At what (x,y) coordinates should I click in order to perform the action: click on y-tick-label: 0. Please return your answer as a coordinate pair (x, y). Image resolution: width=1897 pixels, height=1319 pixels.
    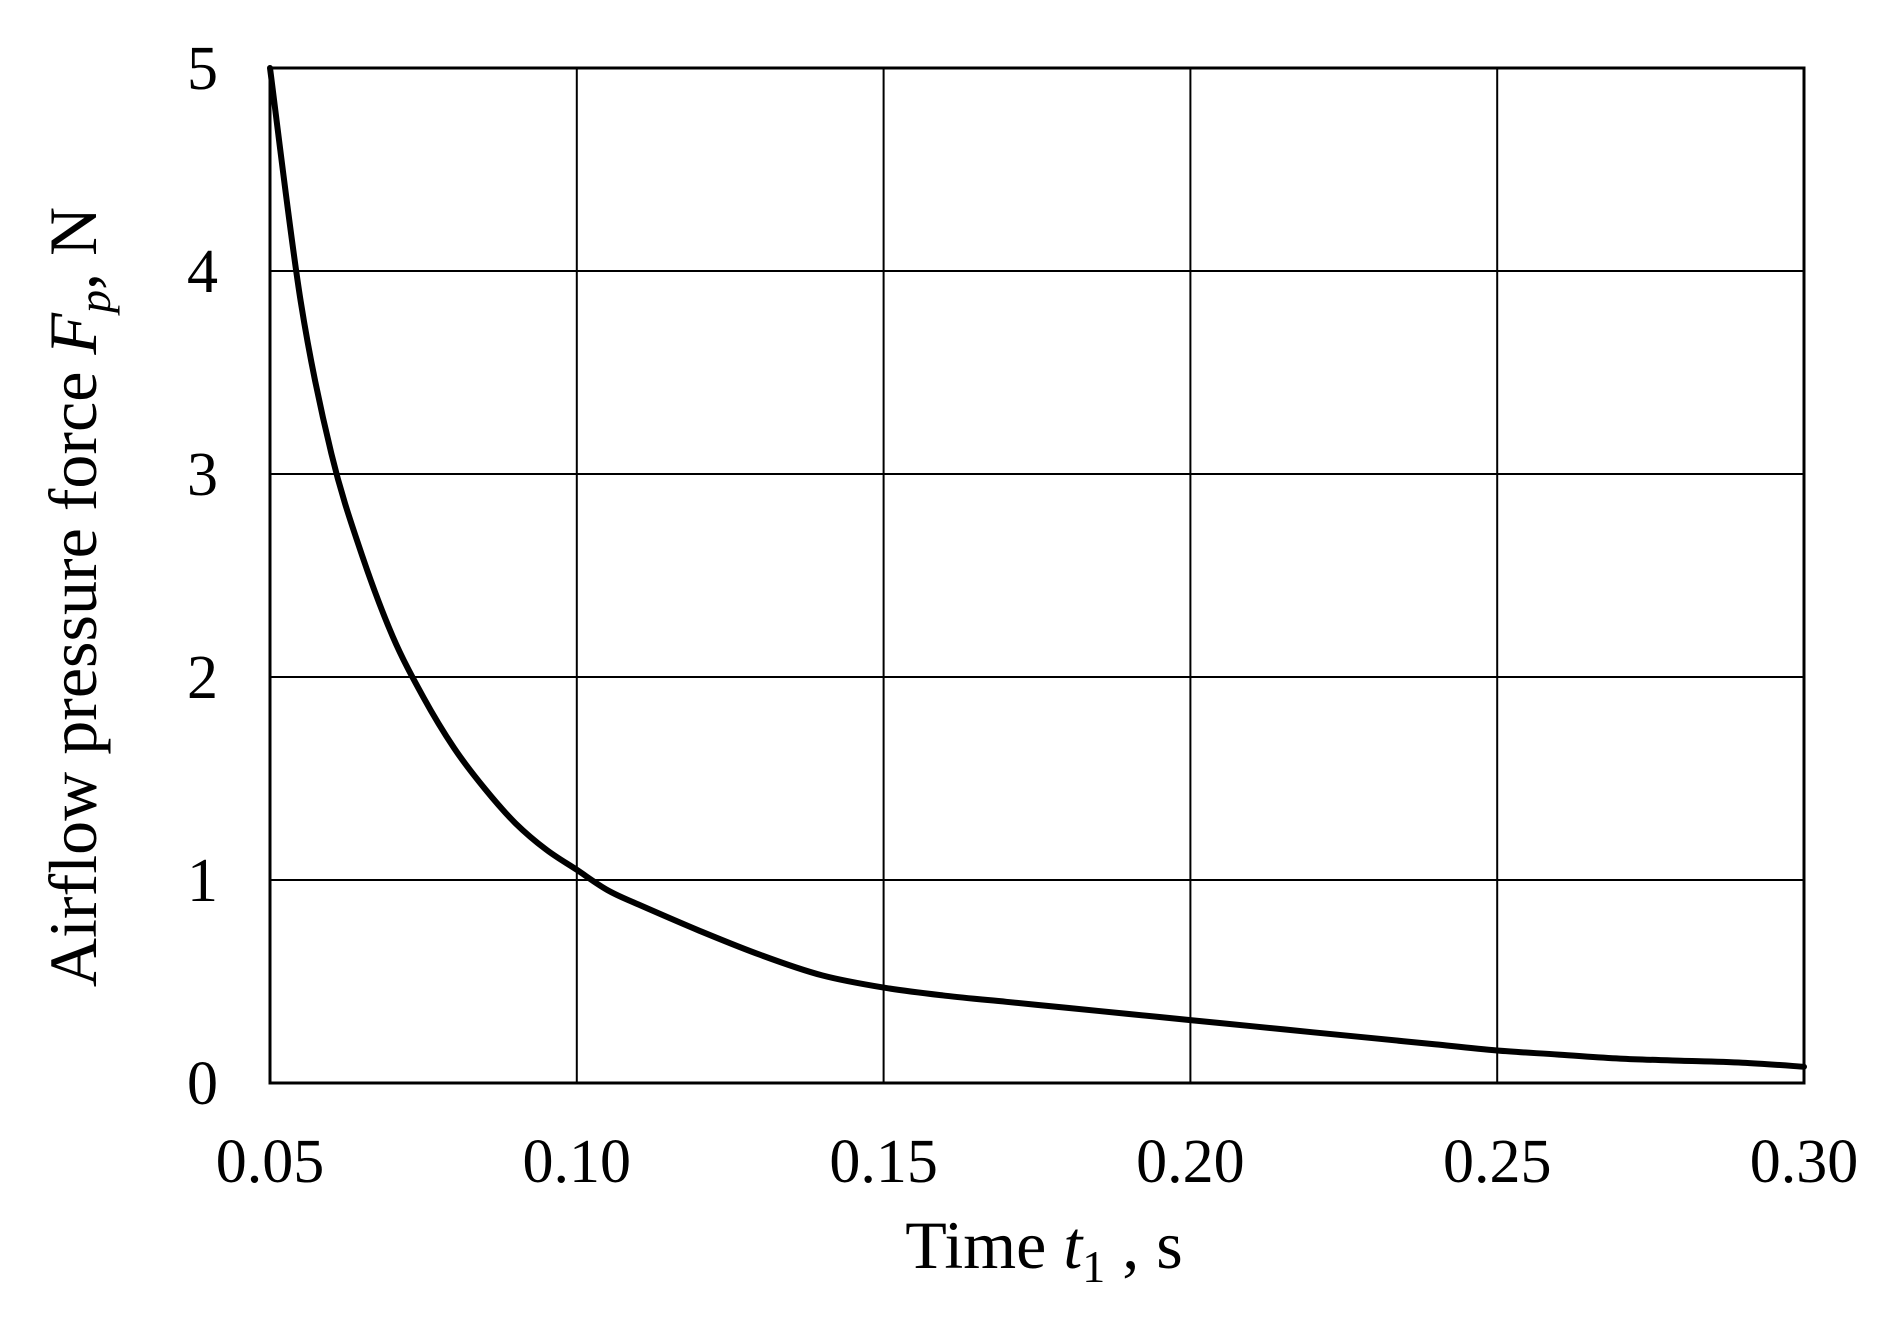
    Looking at the image, I should click on (202, 1084).